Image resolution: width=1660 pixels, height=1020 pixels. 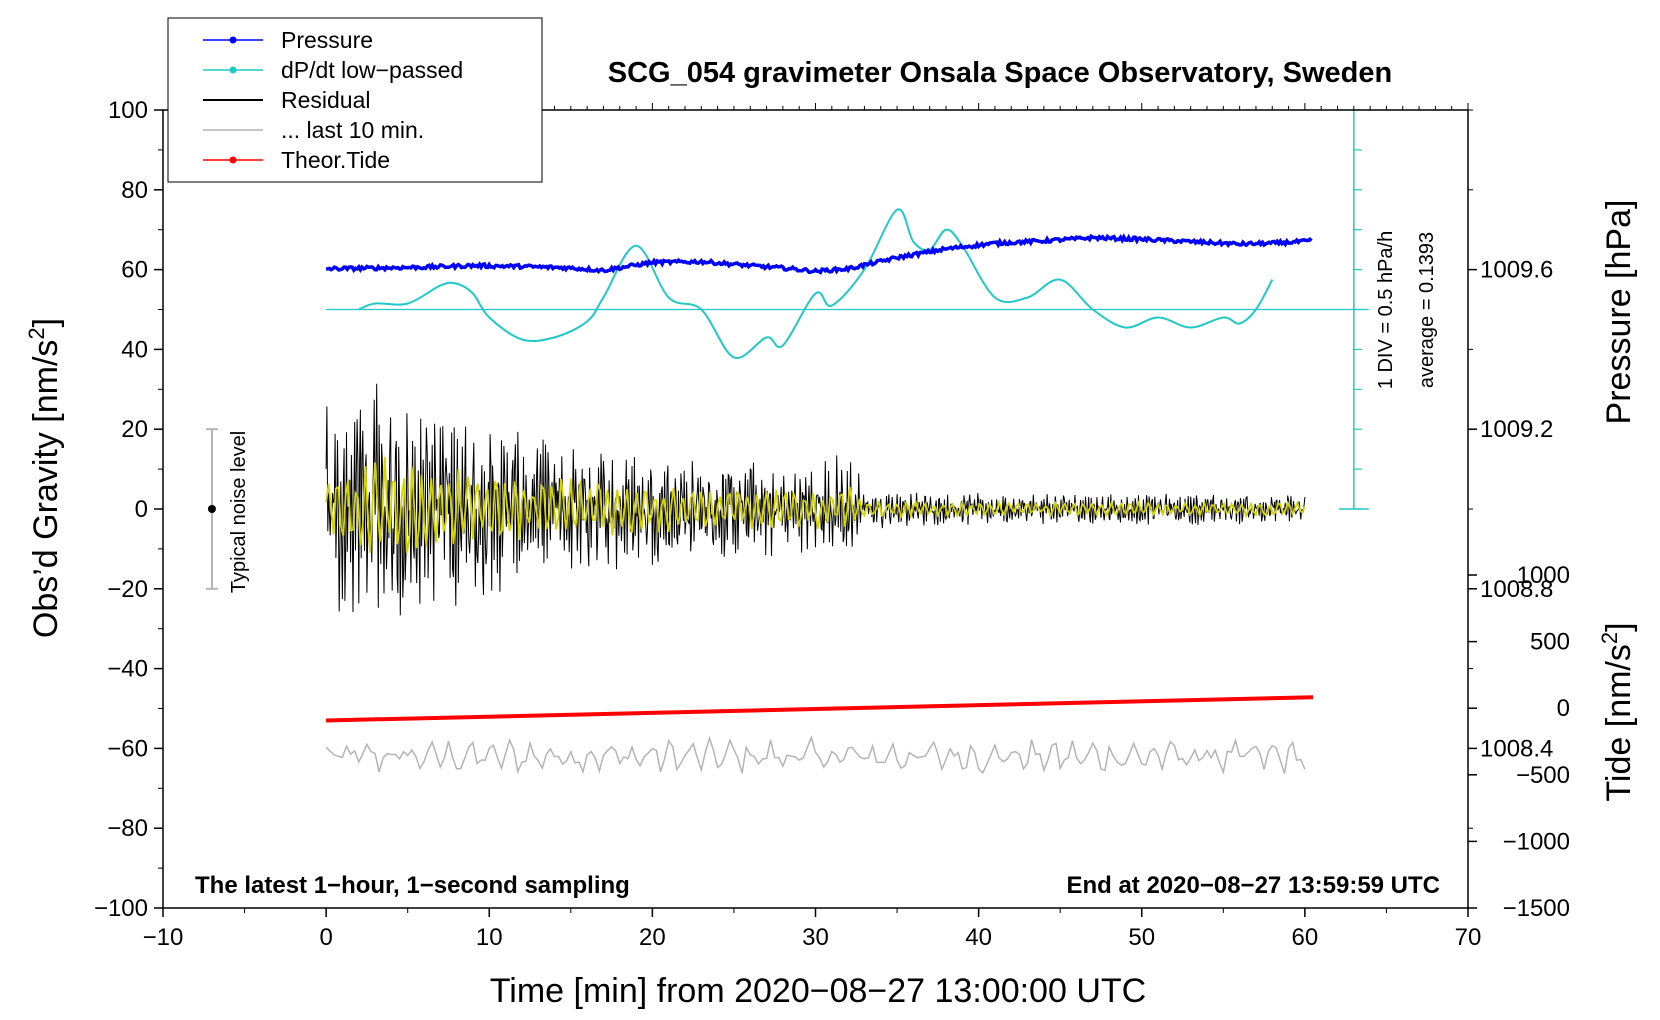 What do you see at coordinates (1141, 937) in the screenshot?
I see `x-tick-label: 50` at bounding box center [1141, 937].